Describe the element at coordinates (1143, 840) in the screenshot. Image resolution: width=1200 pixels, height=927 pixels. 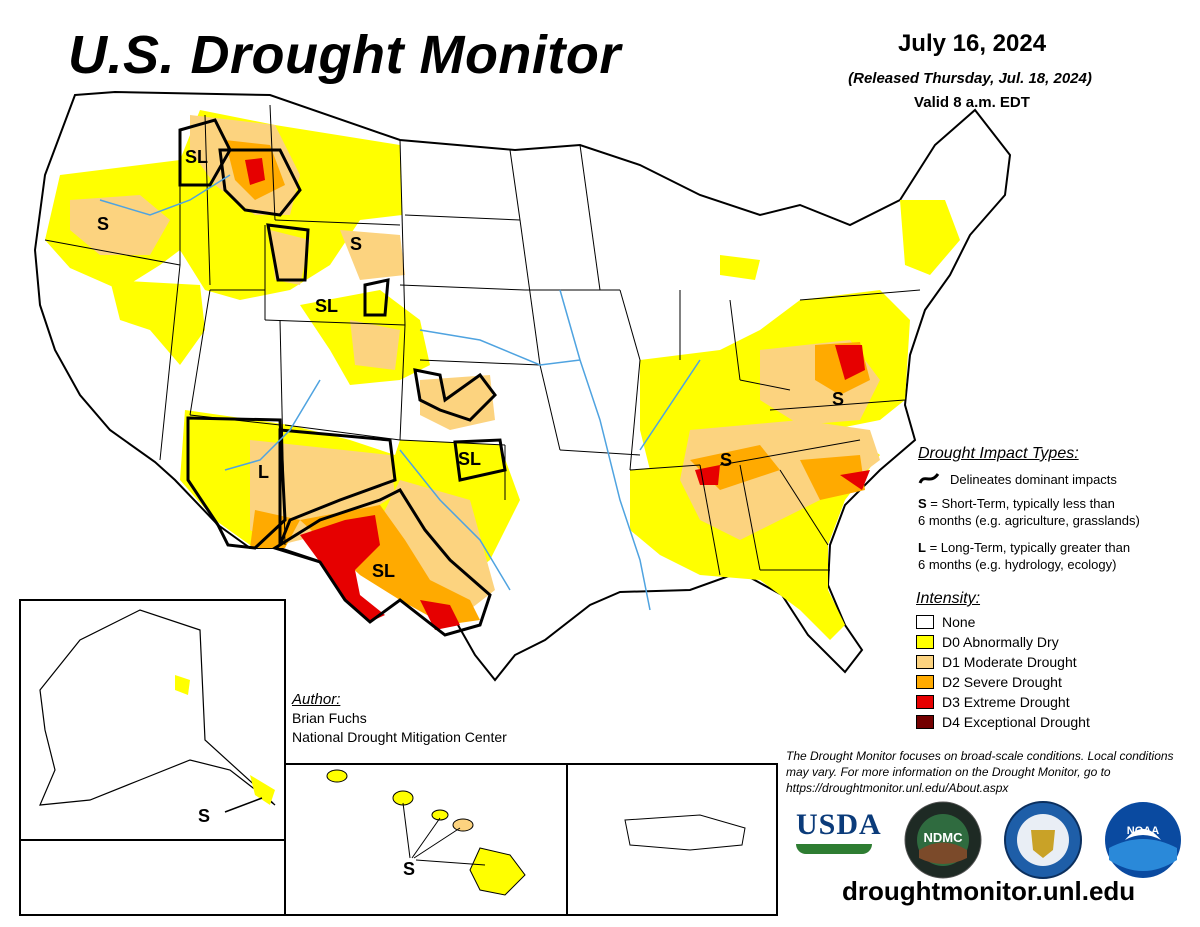
I see `noaa-logo: NOAA` at that location.